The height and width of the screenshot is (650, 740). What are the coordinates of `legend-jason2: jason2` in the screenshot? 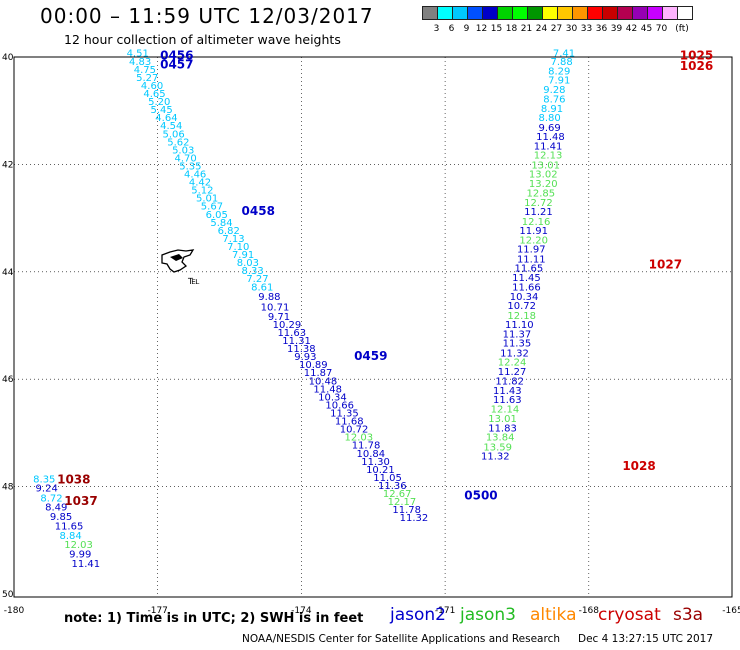 It's located at (418, 615).